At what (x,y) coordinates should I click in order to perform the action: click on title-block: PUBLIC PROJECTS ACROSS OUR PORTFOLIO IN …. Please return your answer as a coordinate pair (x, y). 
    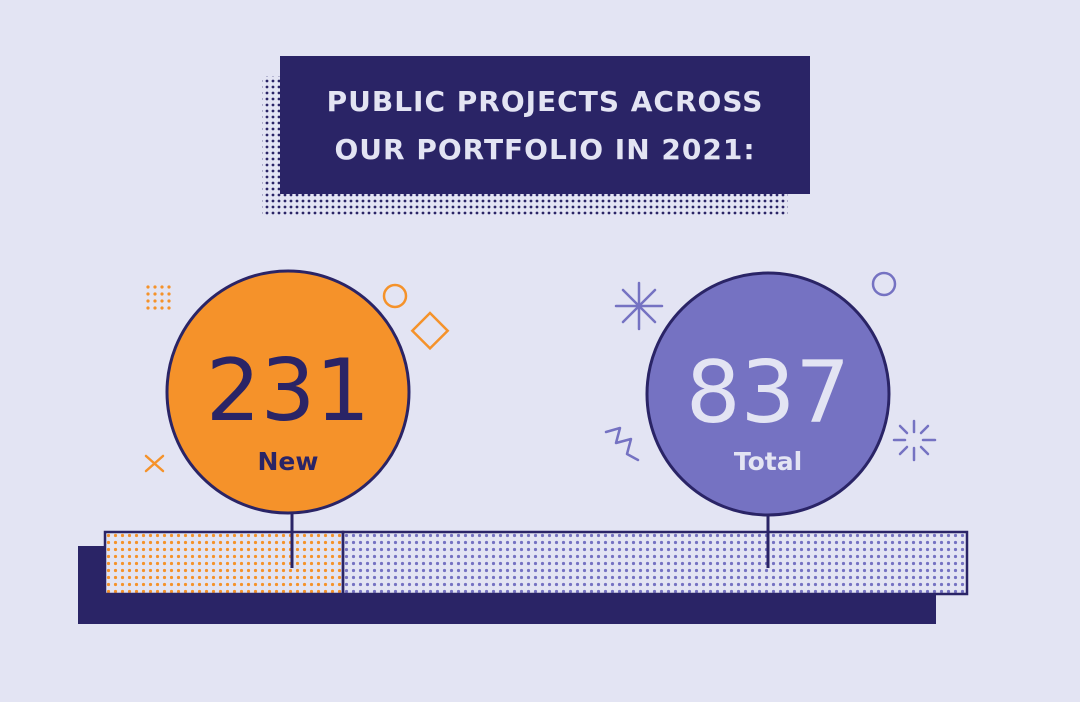
    Looking at the image, I should click on (536, 136).